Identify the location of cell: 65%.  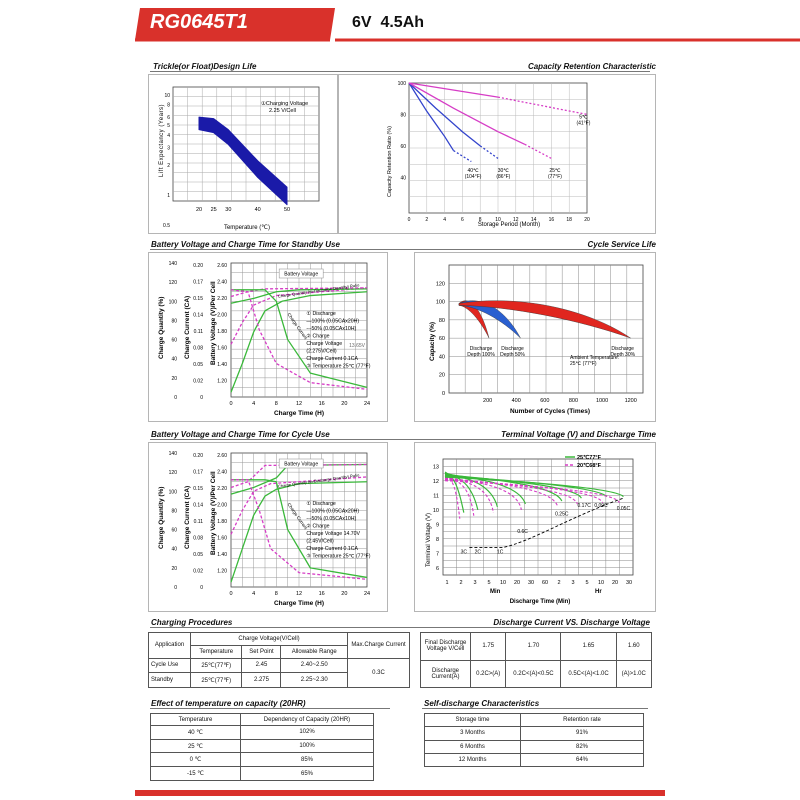
(307, 773).